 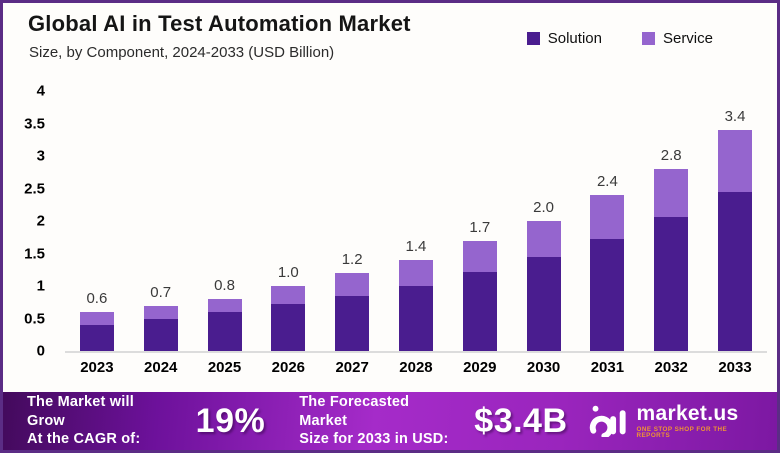 What do you see at coordinates (607, 367) in the screenshot?
I see `x-tick-label-2031: 2031` at bounding box center [607, 367].